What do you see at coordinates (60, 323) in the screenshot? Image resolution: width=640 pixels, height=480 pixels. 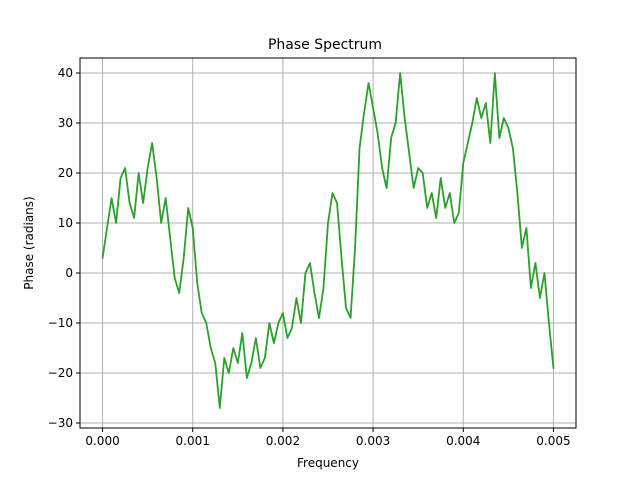 I see `y-tick-label: −10` at bounding box center [60, 323].